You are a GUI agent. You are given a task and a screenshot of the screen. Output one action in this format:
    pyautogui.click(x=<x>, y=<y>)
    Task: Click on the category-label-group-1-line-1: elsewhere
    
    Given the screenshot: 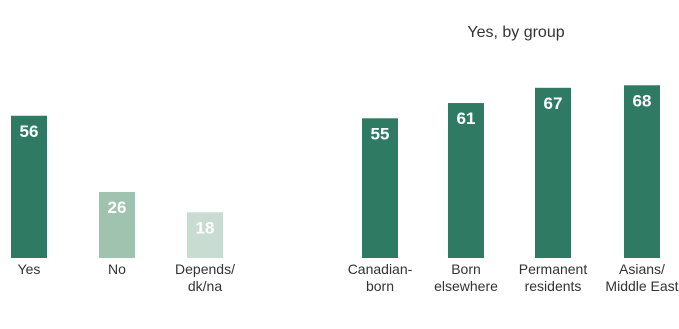 What is the action you would take?
    pyautogui.click(x=466, y=286)
    